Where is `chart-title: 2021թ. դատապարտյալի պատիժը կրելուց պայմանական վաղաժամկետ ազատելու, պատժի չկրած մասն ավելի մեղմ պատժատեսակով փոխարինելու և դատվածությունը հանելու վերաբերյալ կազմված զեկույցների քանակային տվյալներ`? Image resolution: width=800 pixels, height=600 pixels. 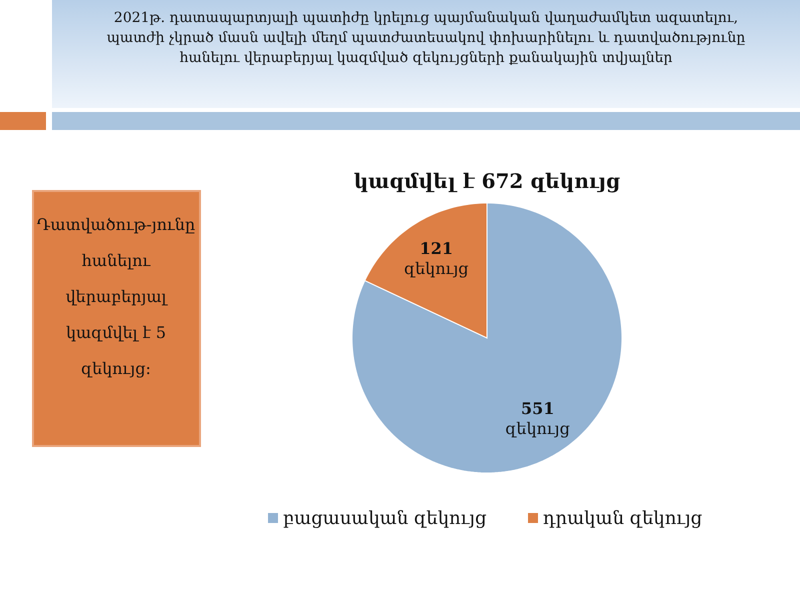 chart-title: 2021թ. դատապարտյալի պատիժը կրելուց պայմանական վաղաժամկետ ազատելու, պատժի չկրած մասն ավելի մեղմ պատժատեսակով փոխարինելու և դատվածությունը հանելու վերաբերյալ կազմված զեկույցների քանակային տվյալներ is located at coordinates (426, 38).